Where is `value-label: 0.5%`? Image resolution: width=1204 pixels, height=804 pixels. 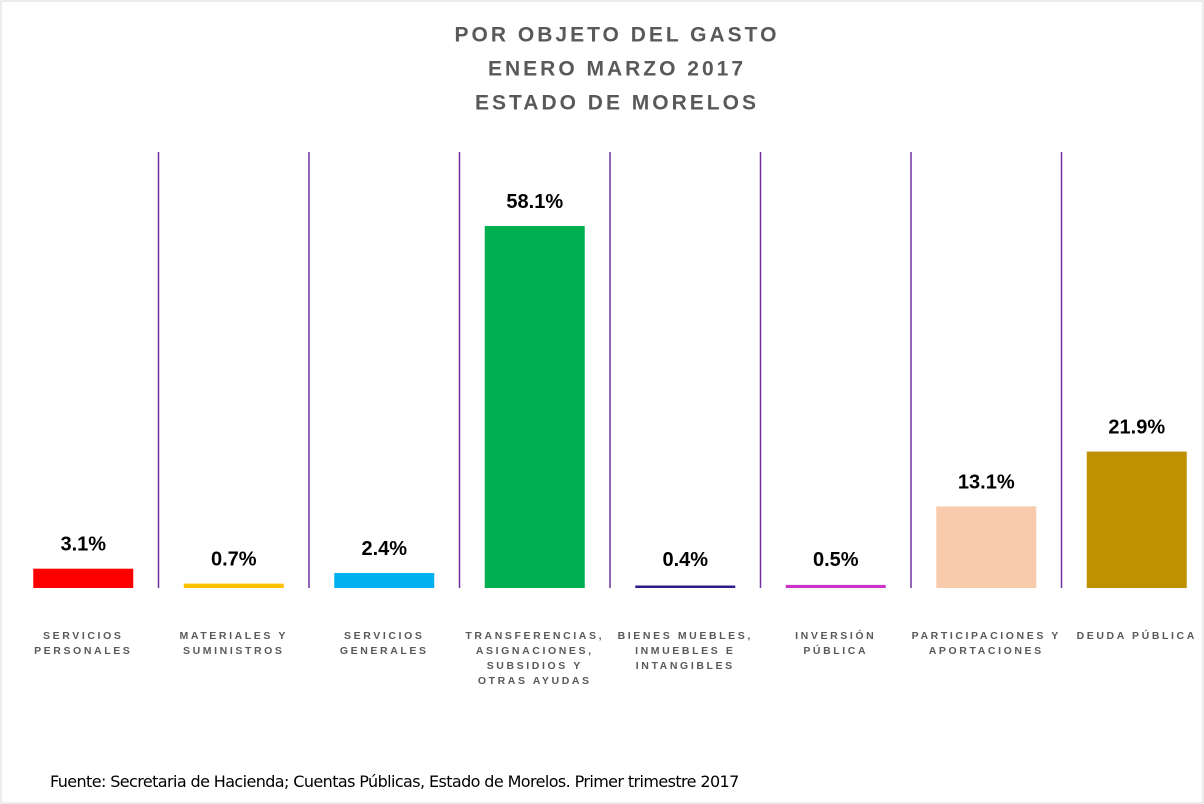
value-label: 0.5% is located at coordinates (836, 560).